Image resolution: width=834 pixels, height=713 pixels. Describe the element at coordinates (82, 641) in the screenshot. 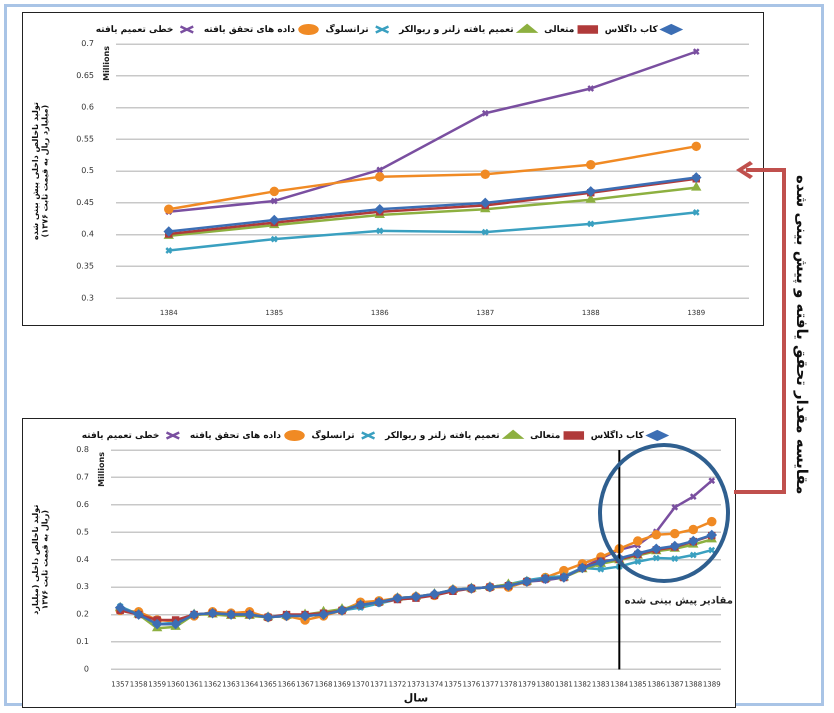

I see `y-tick-label: 0.1` at that location.